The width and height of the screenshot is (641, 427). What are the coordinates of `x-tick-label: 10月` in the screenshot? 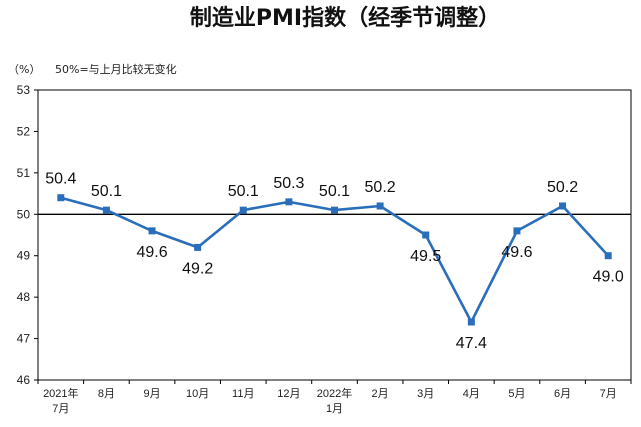 It's located at (197, 394).